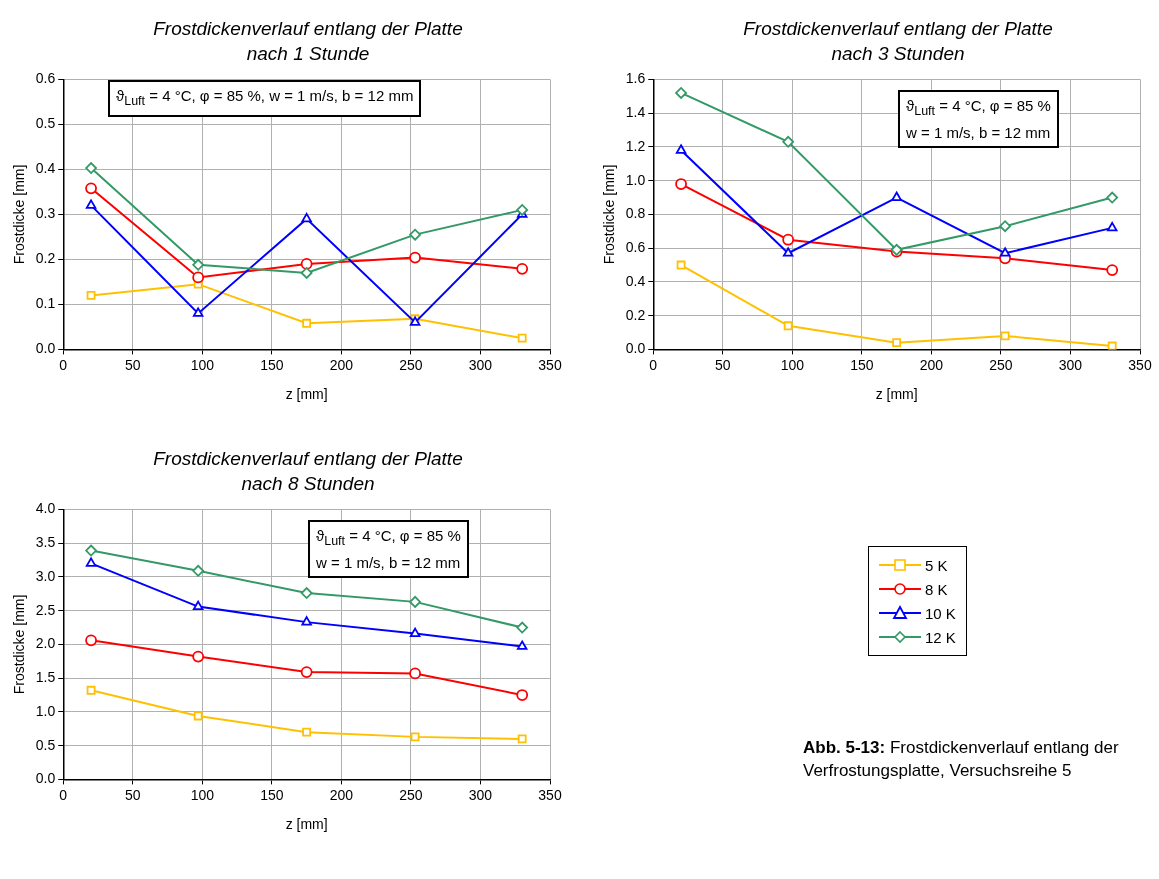 The height and width of the screenshot is (879, 1159). I want to click on y-tick-label: 3.0, so click(45, 575).